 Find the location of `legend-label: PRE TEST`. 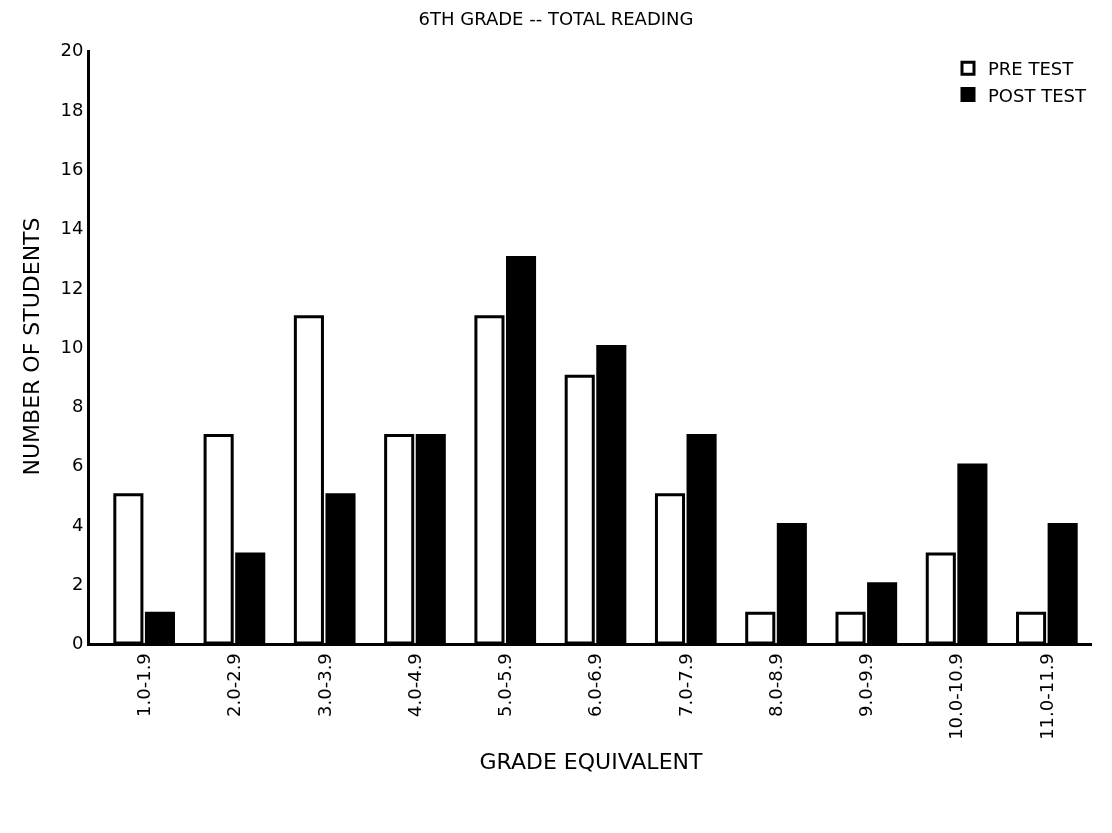

legend-label: PRE TEST is located at coordinates (1031, 69).